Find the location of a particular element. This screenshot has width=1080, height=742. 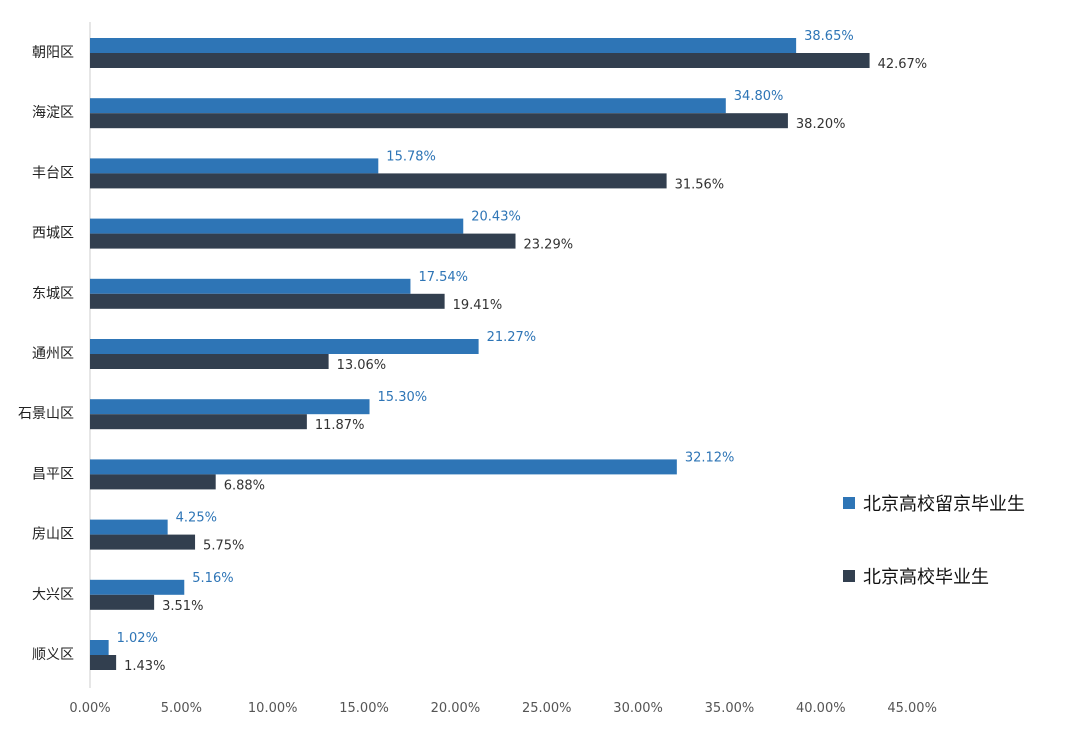

category-label: 顺义区 is located at coordinates (53, 655).